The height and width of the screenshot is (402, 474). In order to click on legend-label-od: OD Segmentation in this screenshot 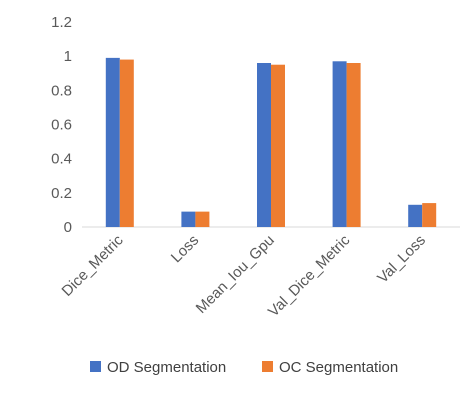, I will do `click(166, 367)`.